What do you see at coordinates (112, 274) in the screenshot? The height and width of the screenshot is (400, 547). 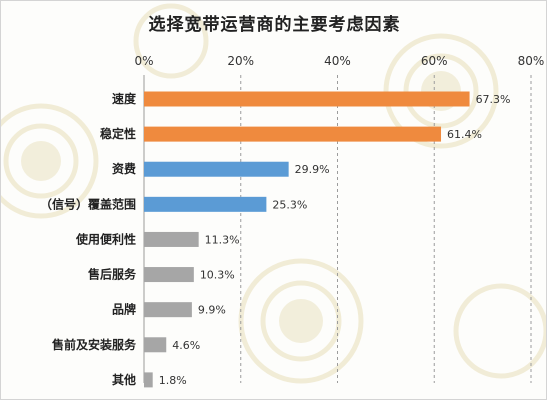 I see `category-label: 售后服务` at bounding box center [112, 274].